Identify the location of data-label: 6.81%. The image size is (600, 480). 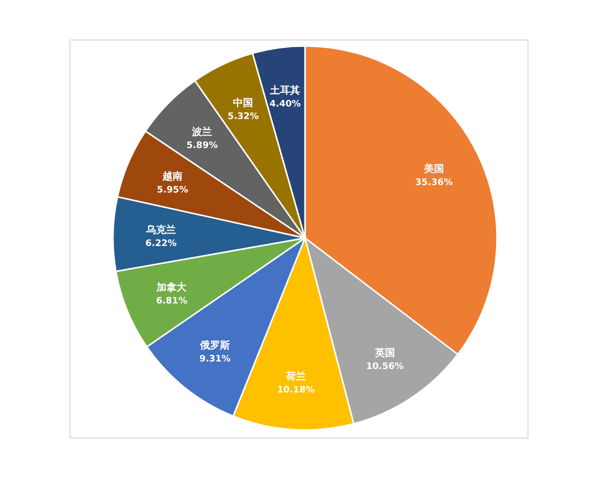
(172, 301).